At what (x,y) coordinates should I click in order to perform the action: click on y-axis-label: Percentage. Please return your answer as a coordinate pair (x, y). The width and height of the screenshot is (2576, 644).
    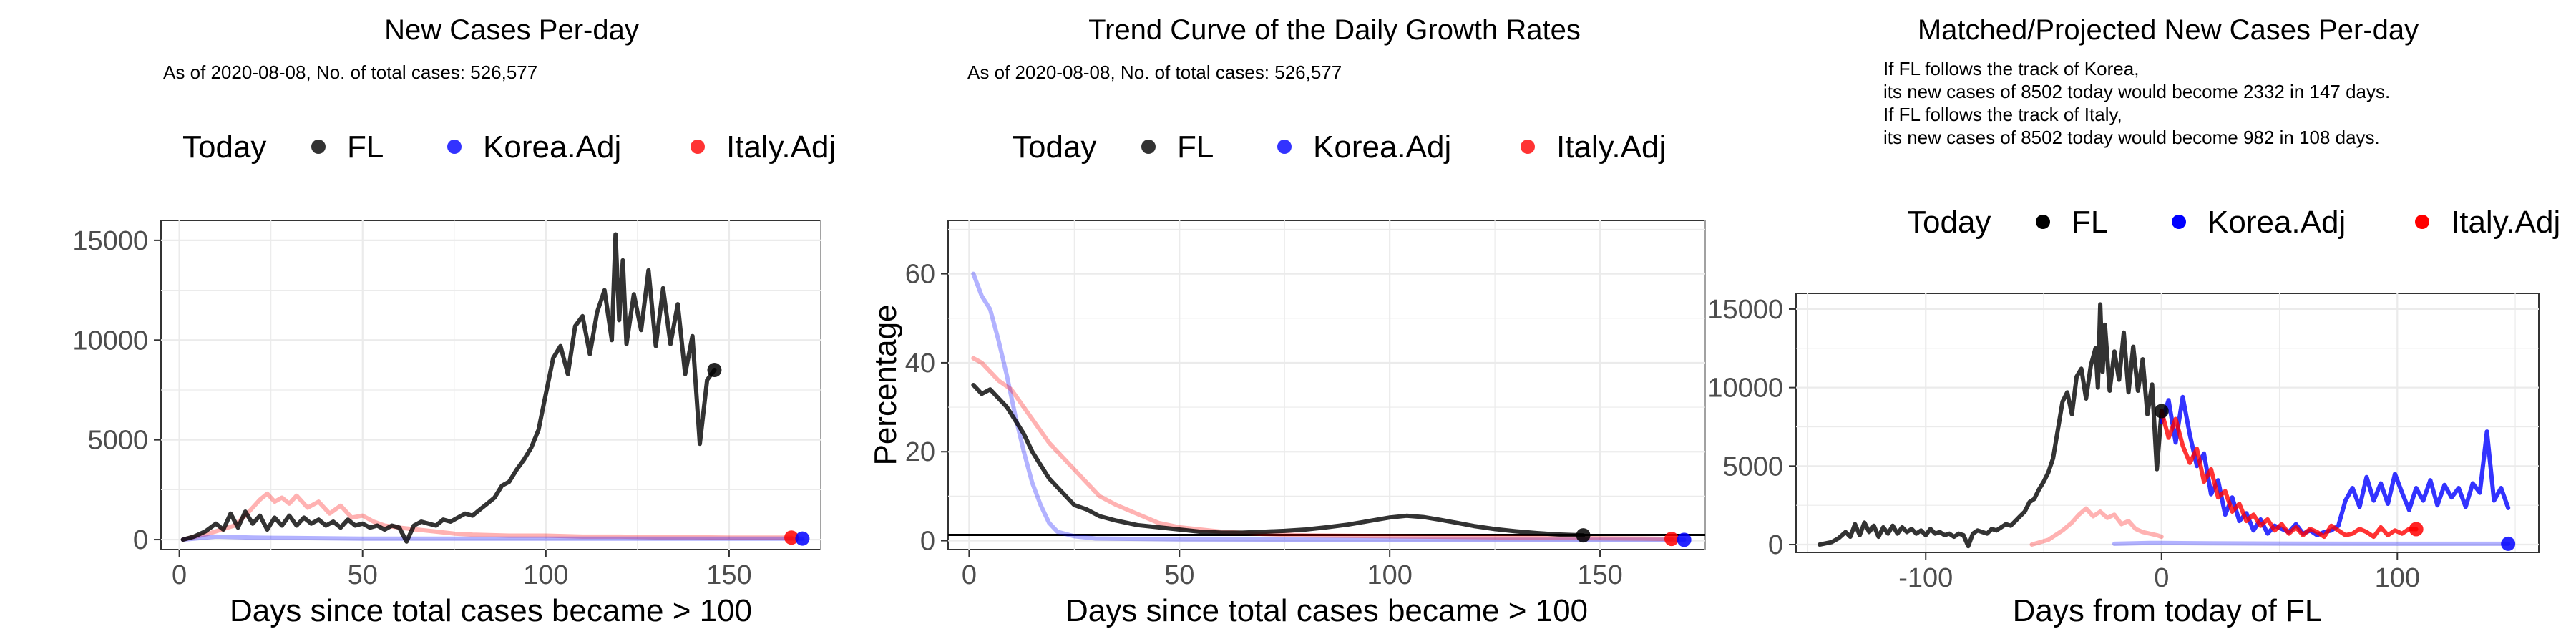
    Looking at the image, I should click on (885, 384).